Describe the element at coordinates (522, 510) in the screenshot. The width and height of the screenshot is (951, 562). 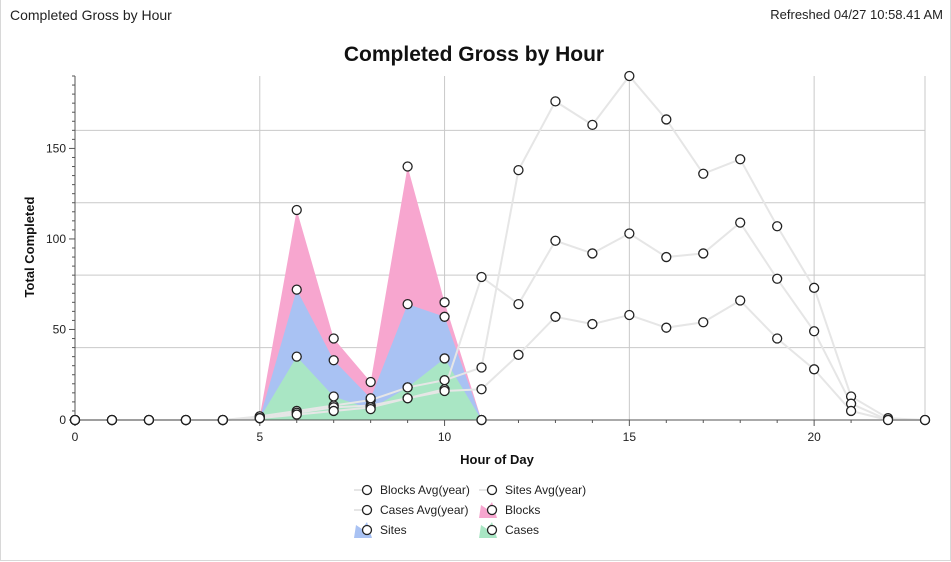
I see `legend-label: Blocks` at that location.